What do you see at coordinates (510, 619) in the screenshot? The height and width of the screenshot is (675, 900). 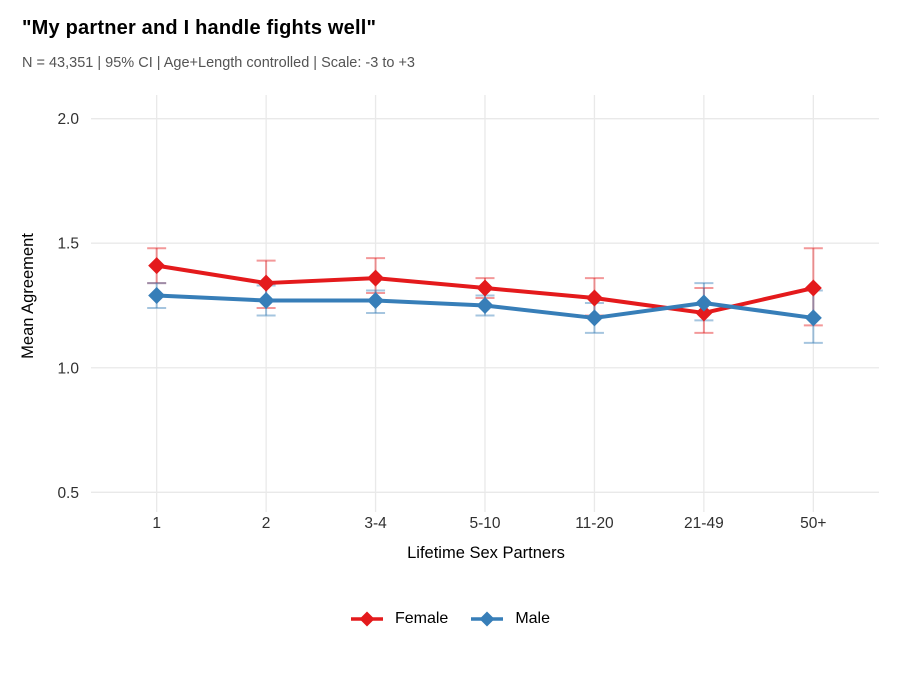 I see `legend-item-male: Male` at bounding box center [510, 619].